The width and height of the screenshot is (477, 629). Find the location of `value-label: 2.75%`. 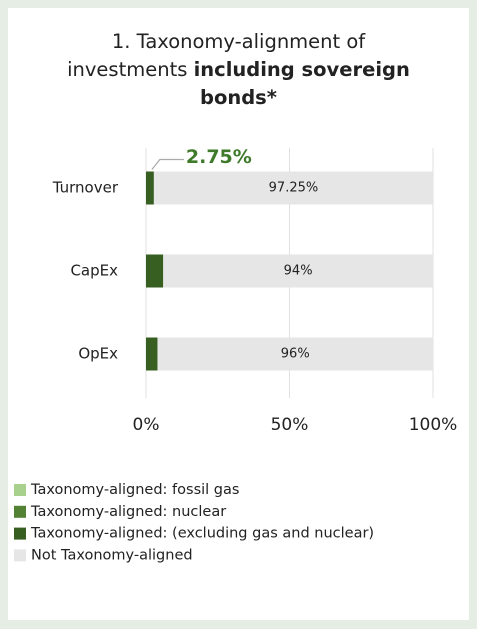

value-label: 2.75% is located at coordinates (219, 157).